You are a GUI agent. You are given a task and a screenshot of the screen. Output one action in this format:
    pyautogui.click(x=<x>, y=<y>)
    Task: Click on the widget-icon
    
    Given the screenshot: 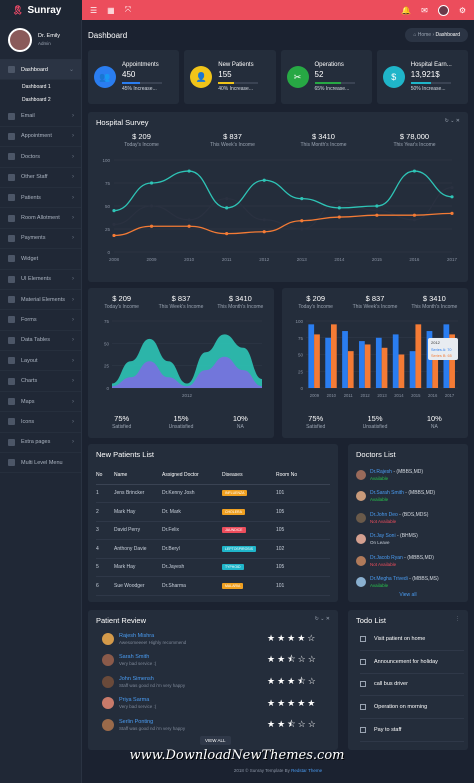 What is the action you would take?
    pyautogui.click(x=11, y=259)
    